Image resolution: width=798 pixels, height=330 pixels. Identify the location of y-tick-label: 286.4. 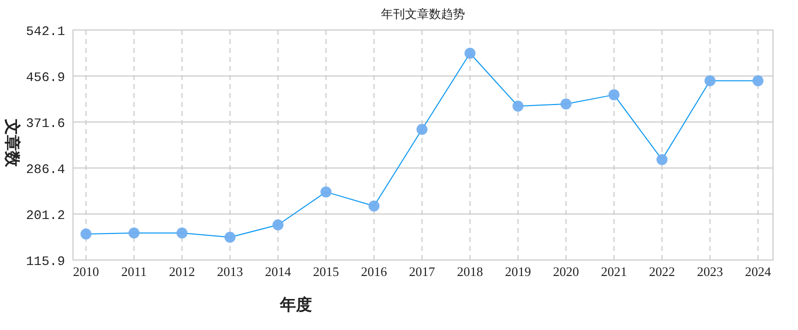
(46, 169).